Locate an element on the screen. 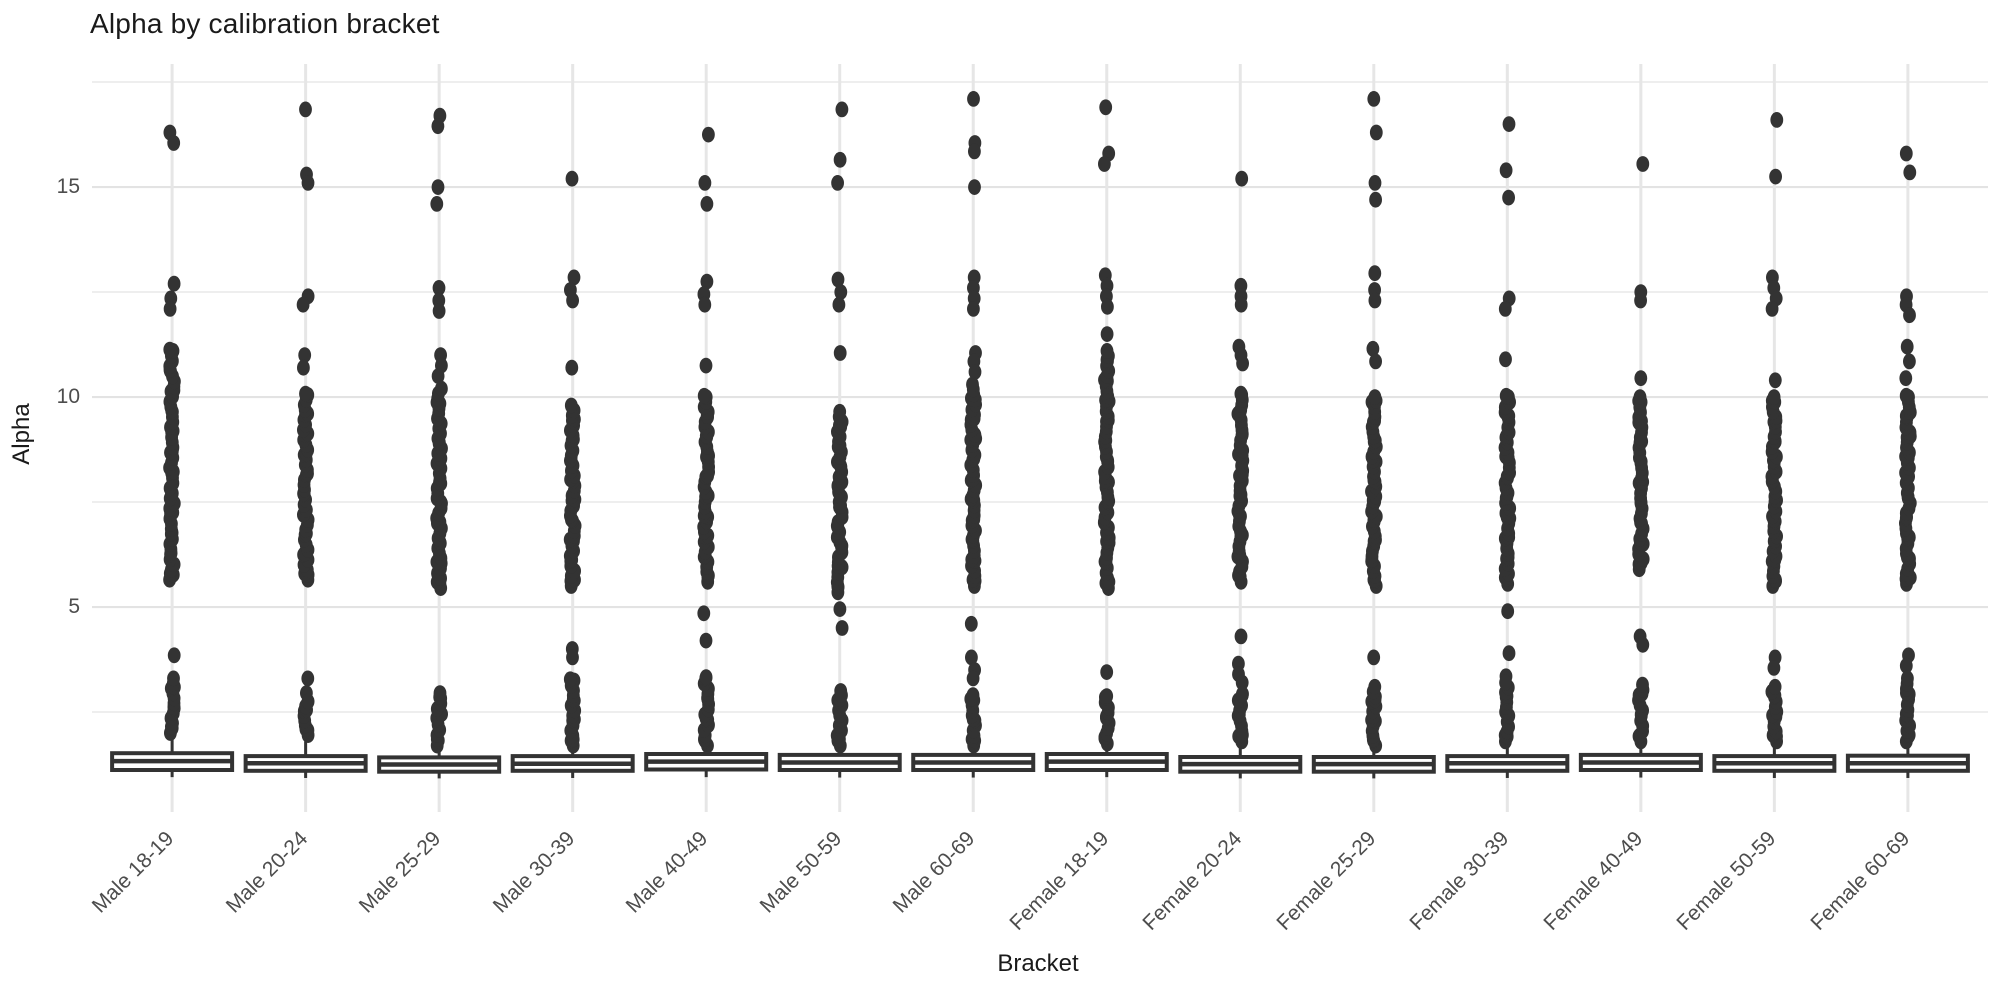  x-axis-title: Bracket is located at coordinates (1038, 963).